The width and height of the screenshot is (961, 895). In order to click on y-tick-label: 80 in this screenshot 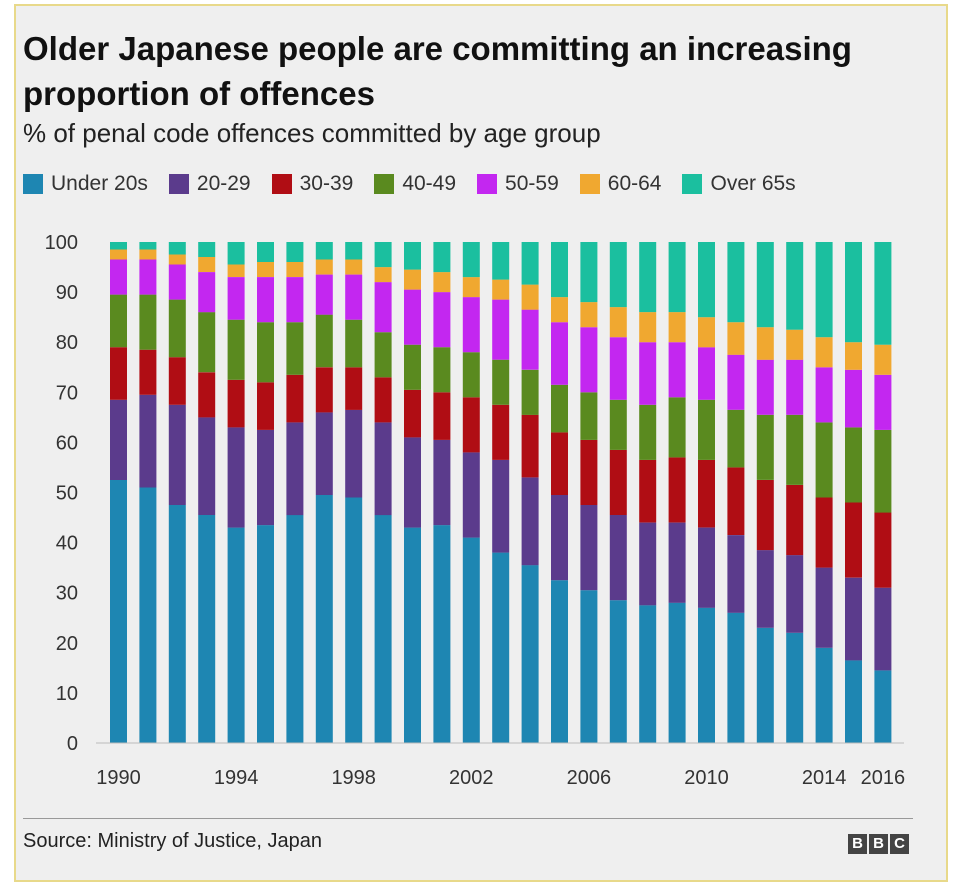, I will do `click(67, 343)`.